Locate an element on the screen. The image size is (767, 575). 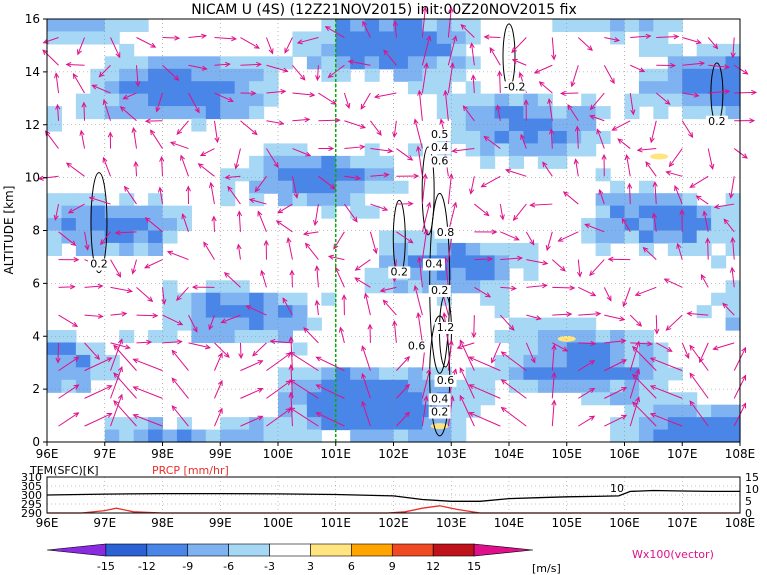
contour-label: 0.2 is located at coordinates (440, 290).